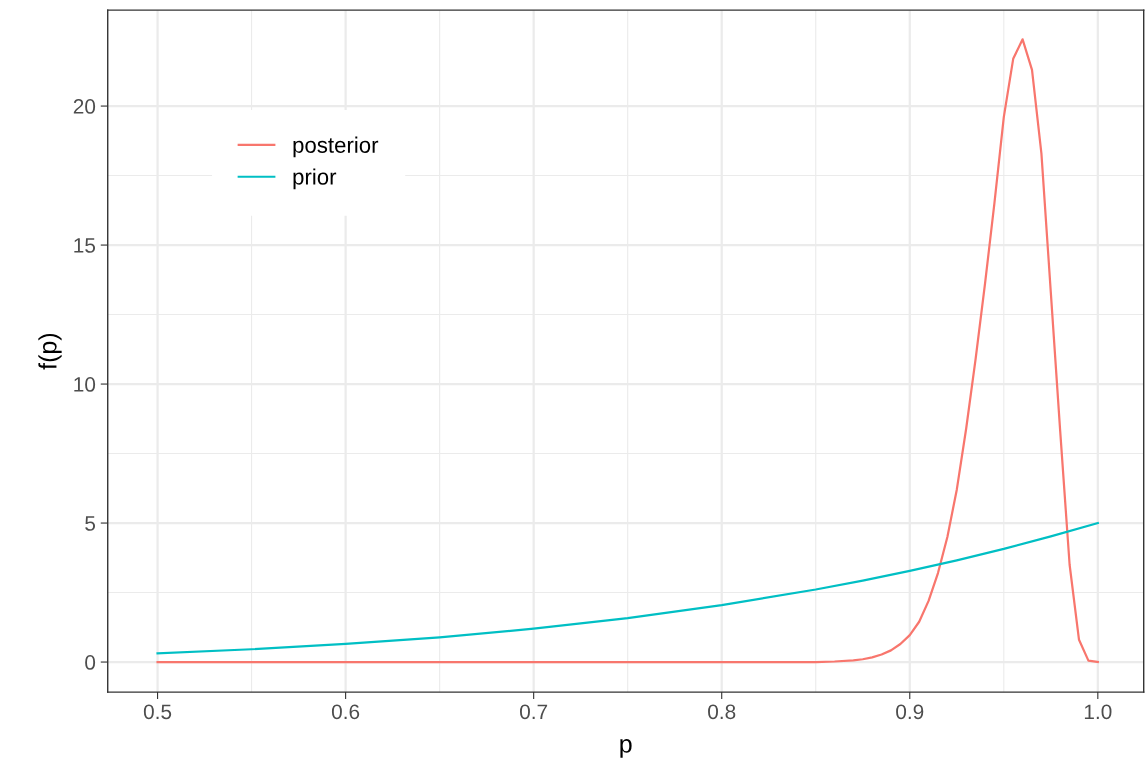  I want to click on x-axis-title: p, so click(626, 748).